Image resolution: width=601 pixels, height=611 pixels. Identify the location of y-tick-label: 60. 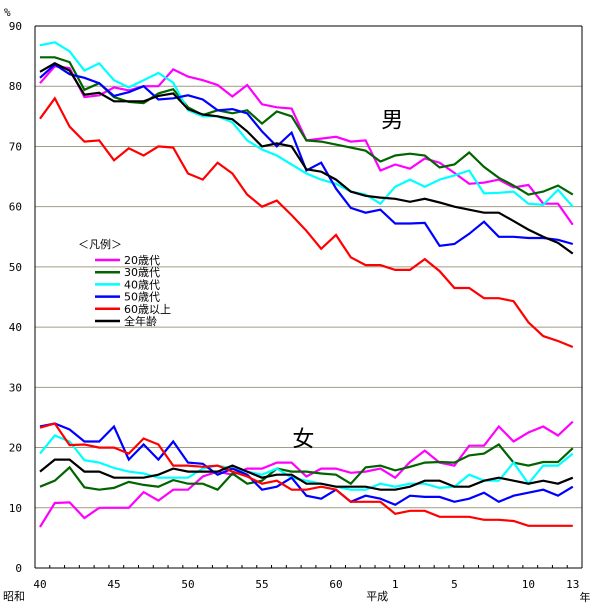
(15, 207).